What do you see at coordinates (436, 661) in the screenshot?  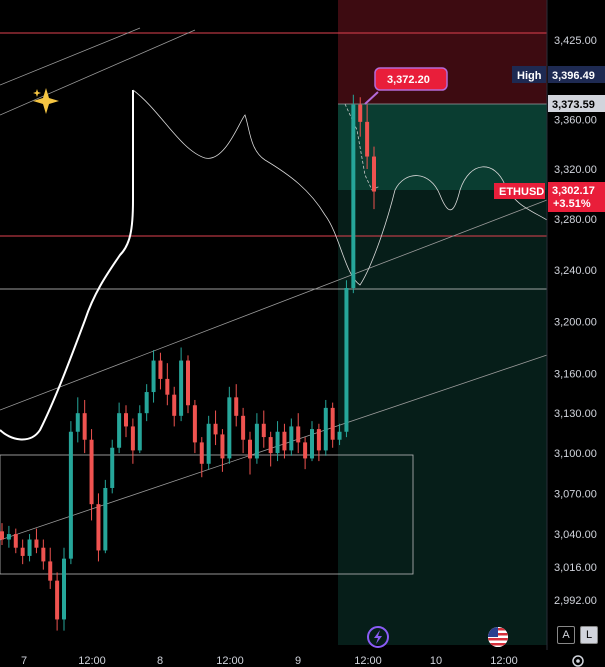 I see `time-tick-label: 10` at bounding box center [436, 661].